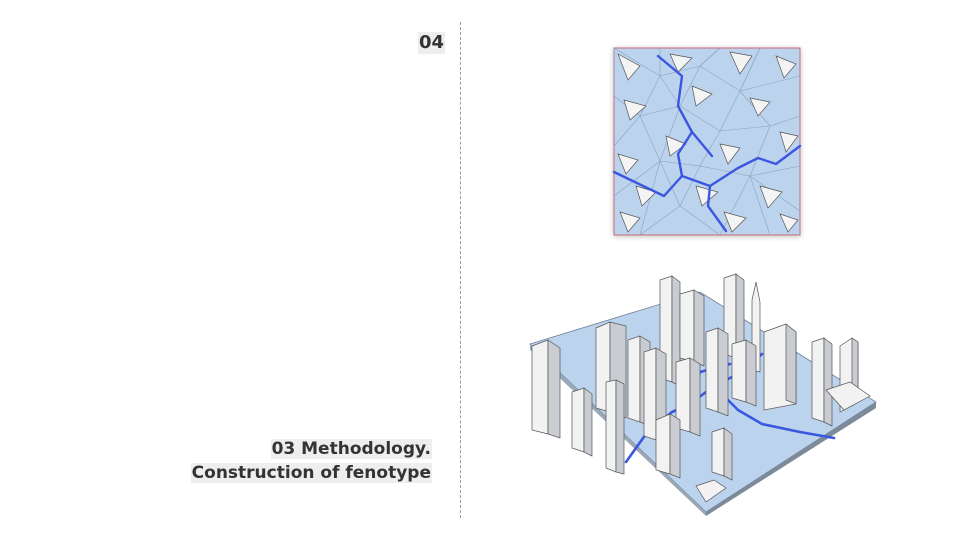 The image size is (960, 540). I want to click on plan-view-diagram, so click(707, 141).